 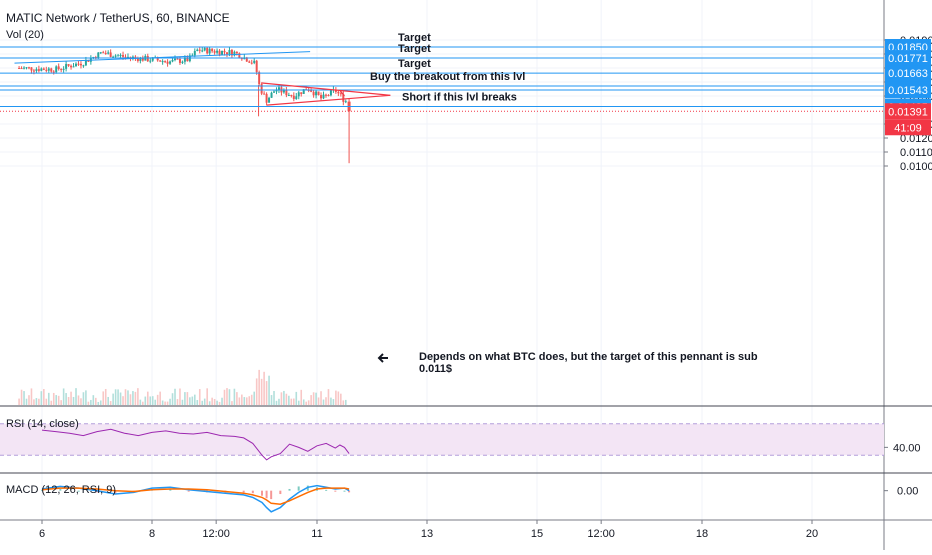 I want to click on volume-indicator-label: Vol (20), so click(x=25, y=35).